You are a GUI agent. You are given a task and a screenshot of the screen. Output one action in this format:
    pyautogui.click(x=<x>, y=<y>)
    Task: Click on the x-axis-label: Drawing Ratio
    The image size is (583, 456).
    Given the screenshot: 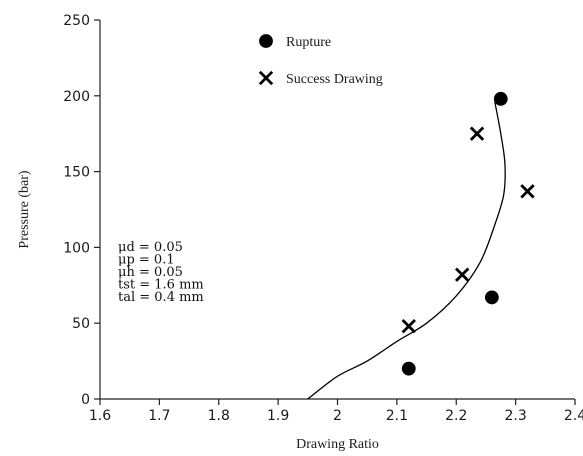 What is the action you would take?
    pyautogui.click(x=337, y=444)
    